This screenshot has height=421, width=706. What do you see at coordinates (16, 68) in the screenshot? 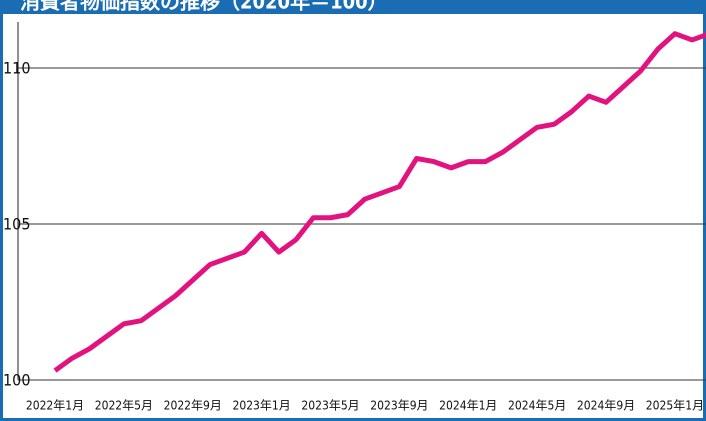
I see `y-tick-label: 110` at bounding box center [16, 68].